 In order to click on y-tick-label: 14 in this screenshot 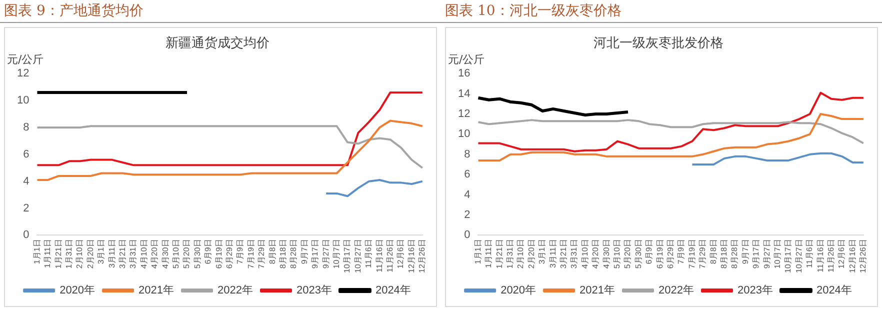, I will do `click(464, 94)`.